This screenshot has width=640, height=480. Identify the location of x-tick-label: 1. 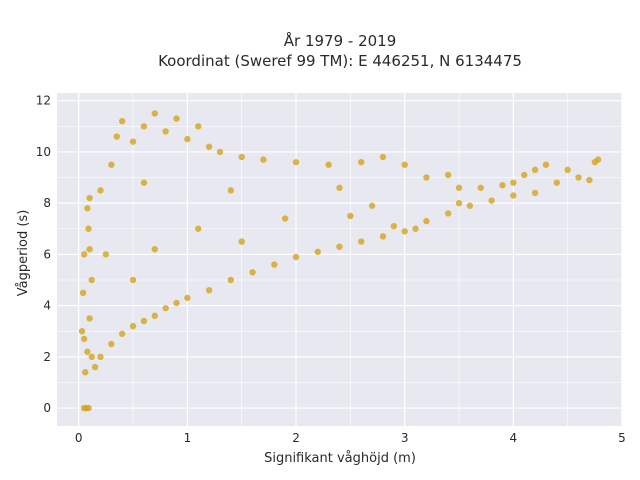
(188, 438).